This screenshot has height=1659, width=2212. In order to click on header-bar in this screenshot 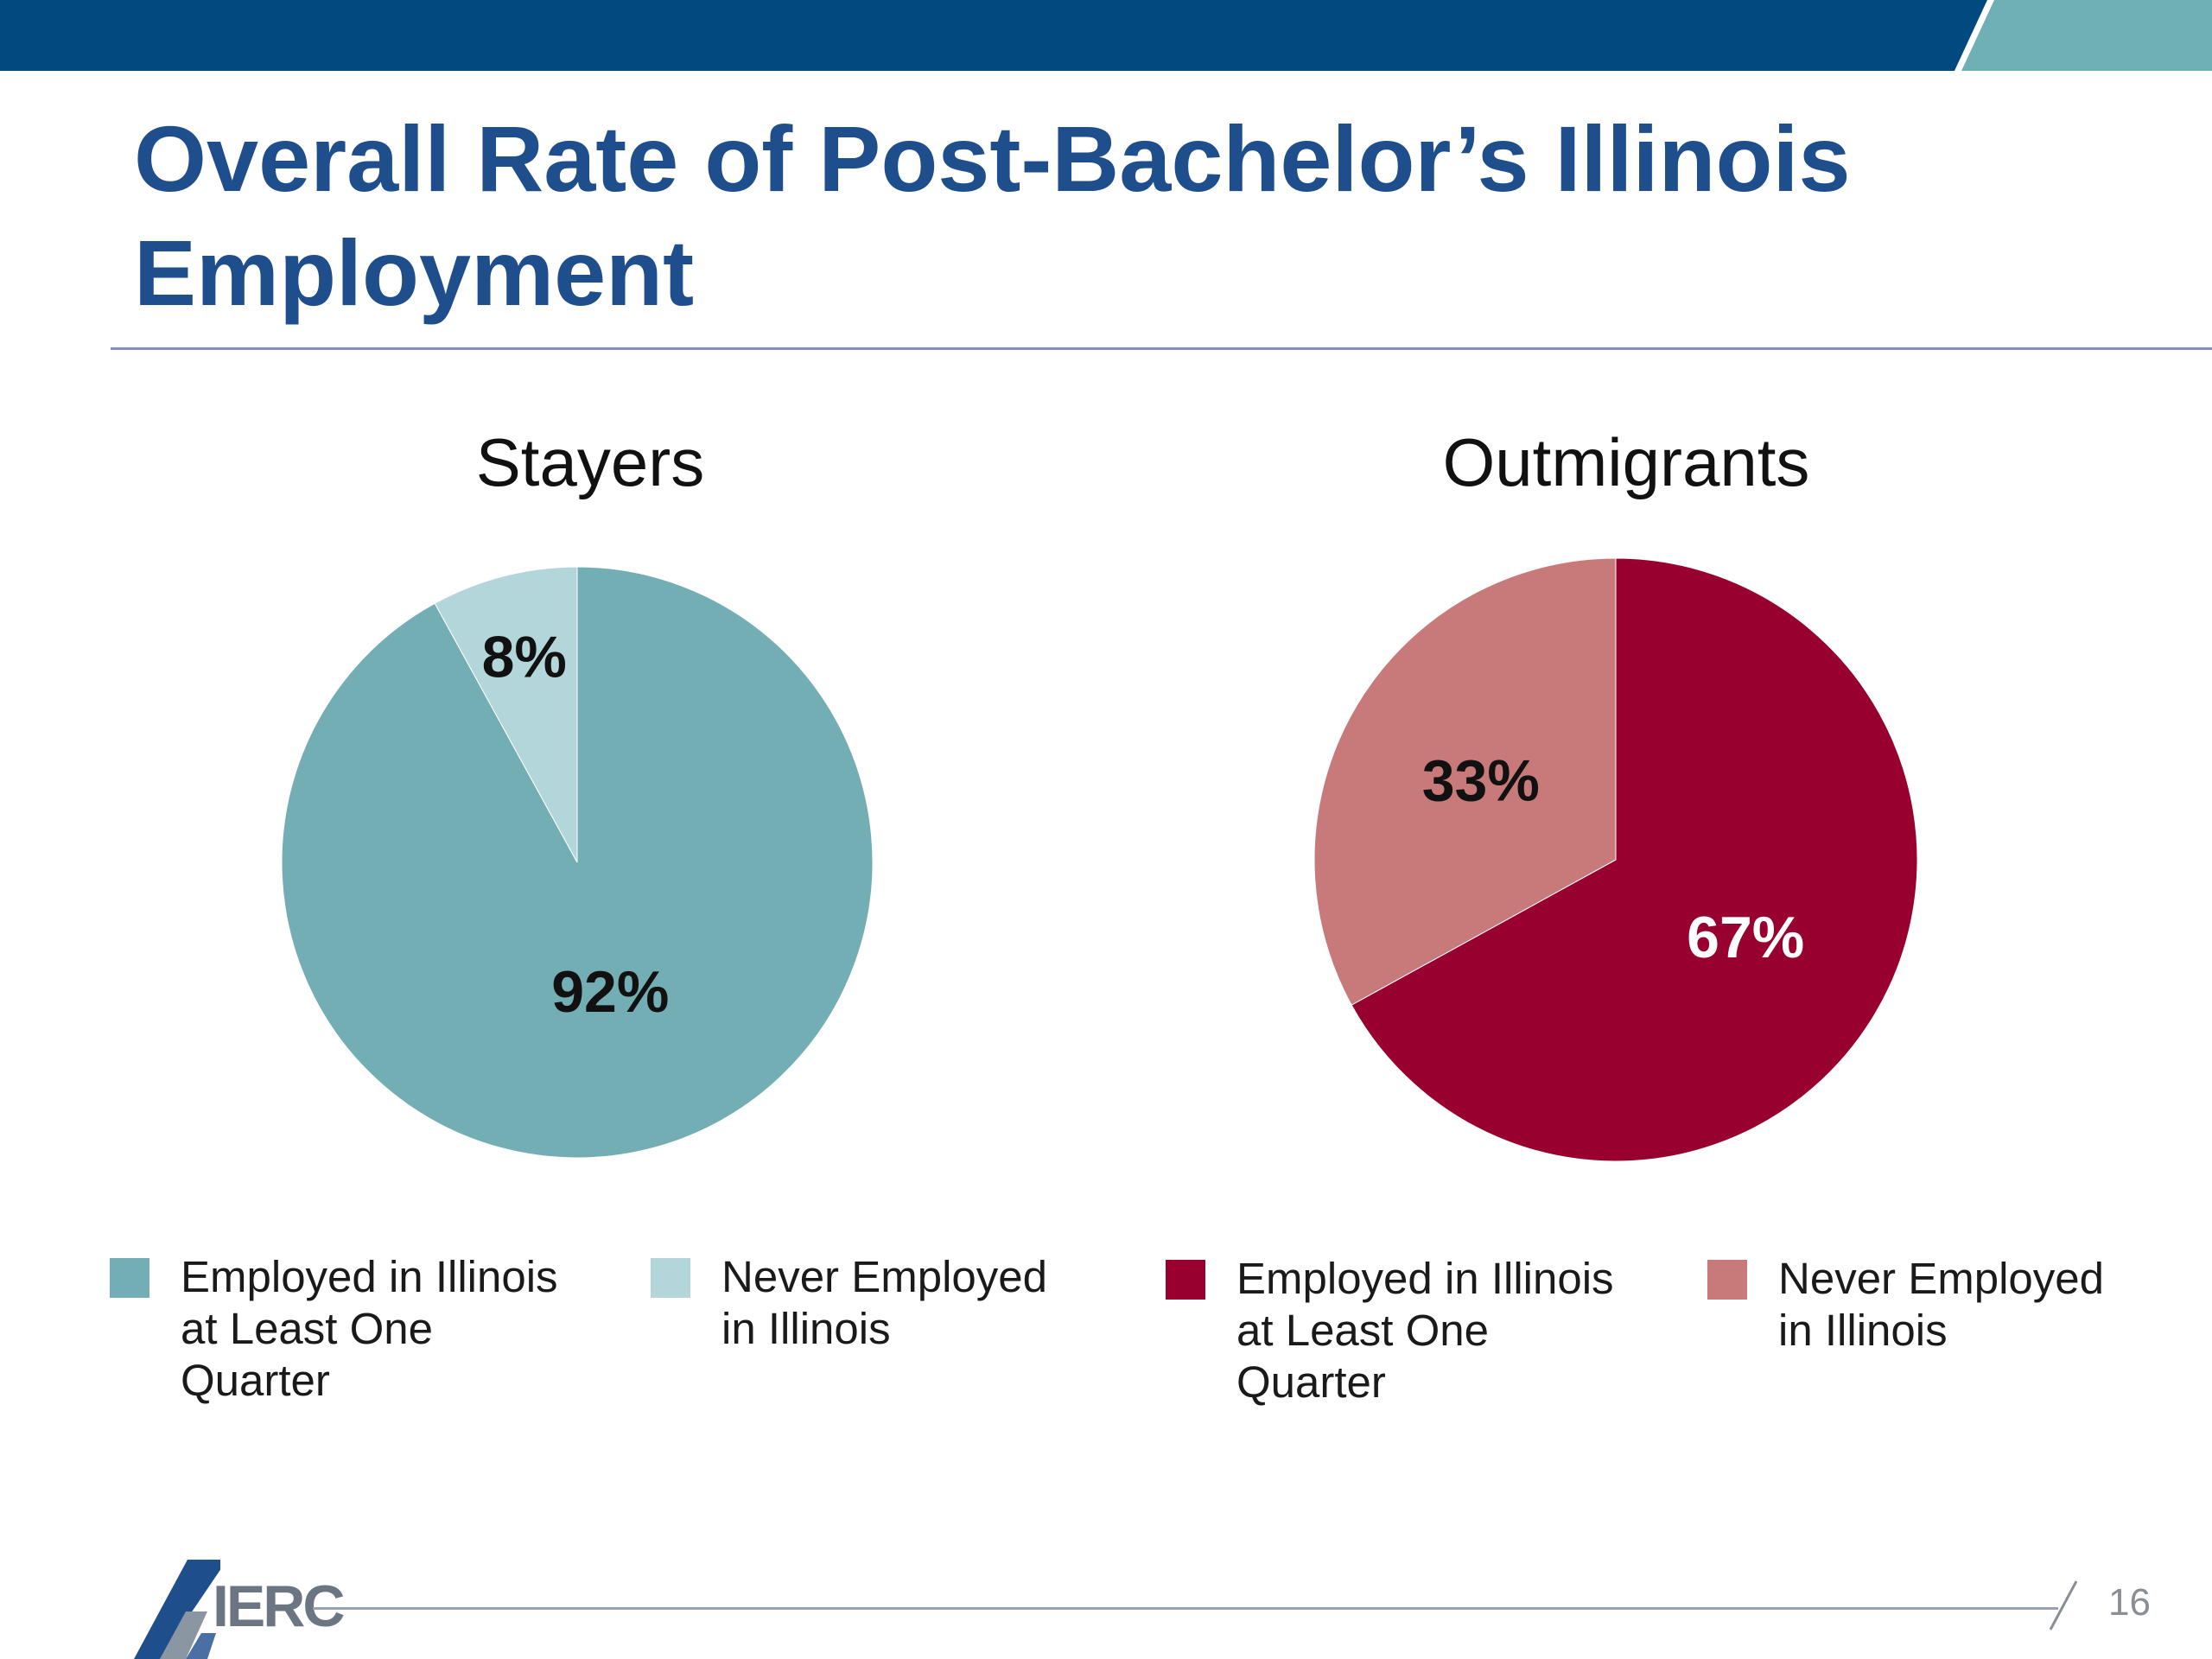, I will do `click(1106, 35)`.